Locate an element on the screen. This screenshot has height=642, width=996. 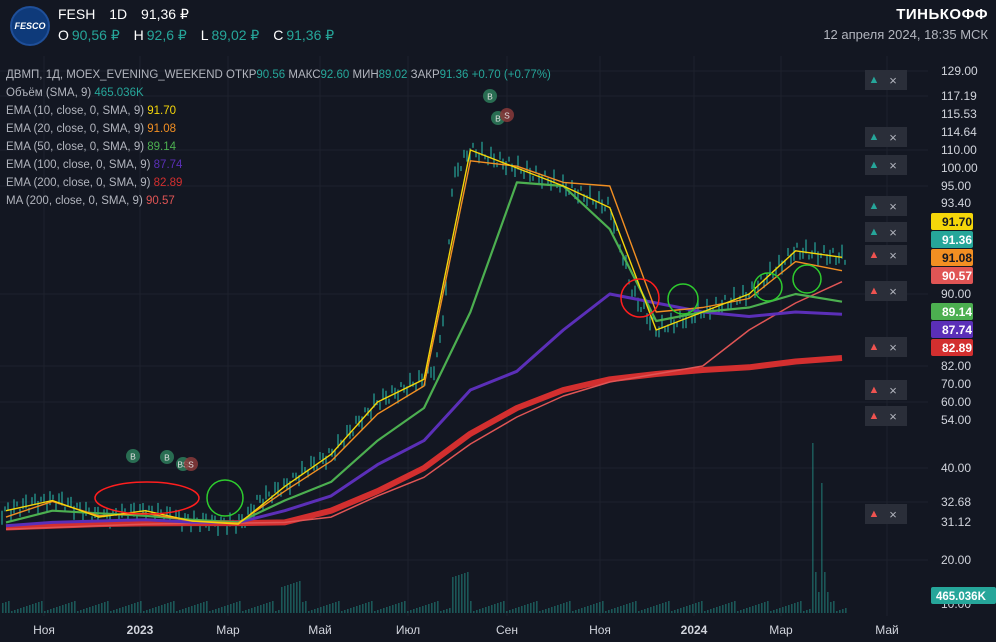
legend-ema100: EMA (100, close, 0, SMA, 9) 87.74 is located at coordinates (278, 165).